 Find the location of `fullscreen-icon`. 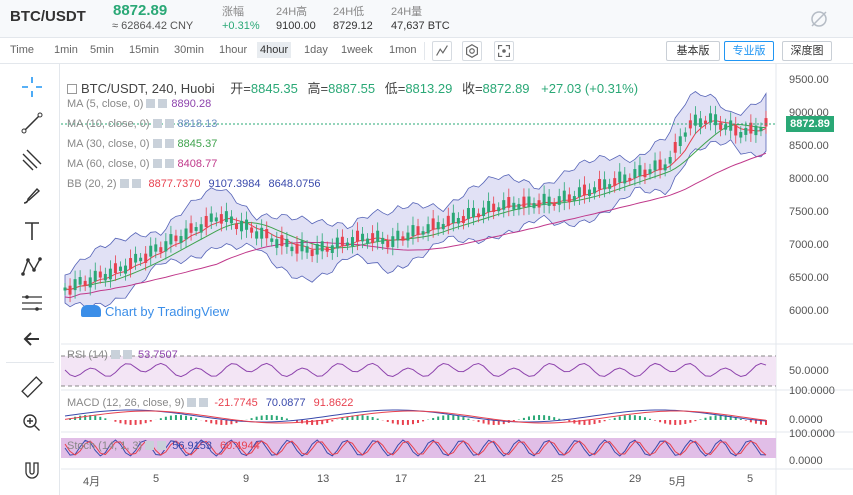

fullscreen-icon is located at coordinates (504, 51).